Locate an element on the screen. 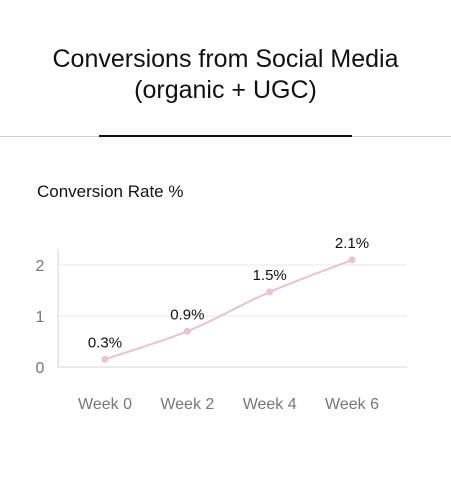  grid-lines is located at coordinates (232, 290).